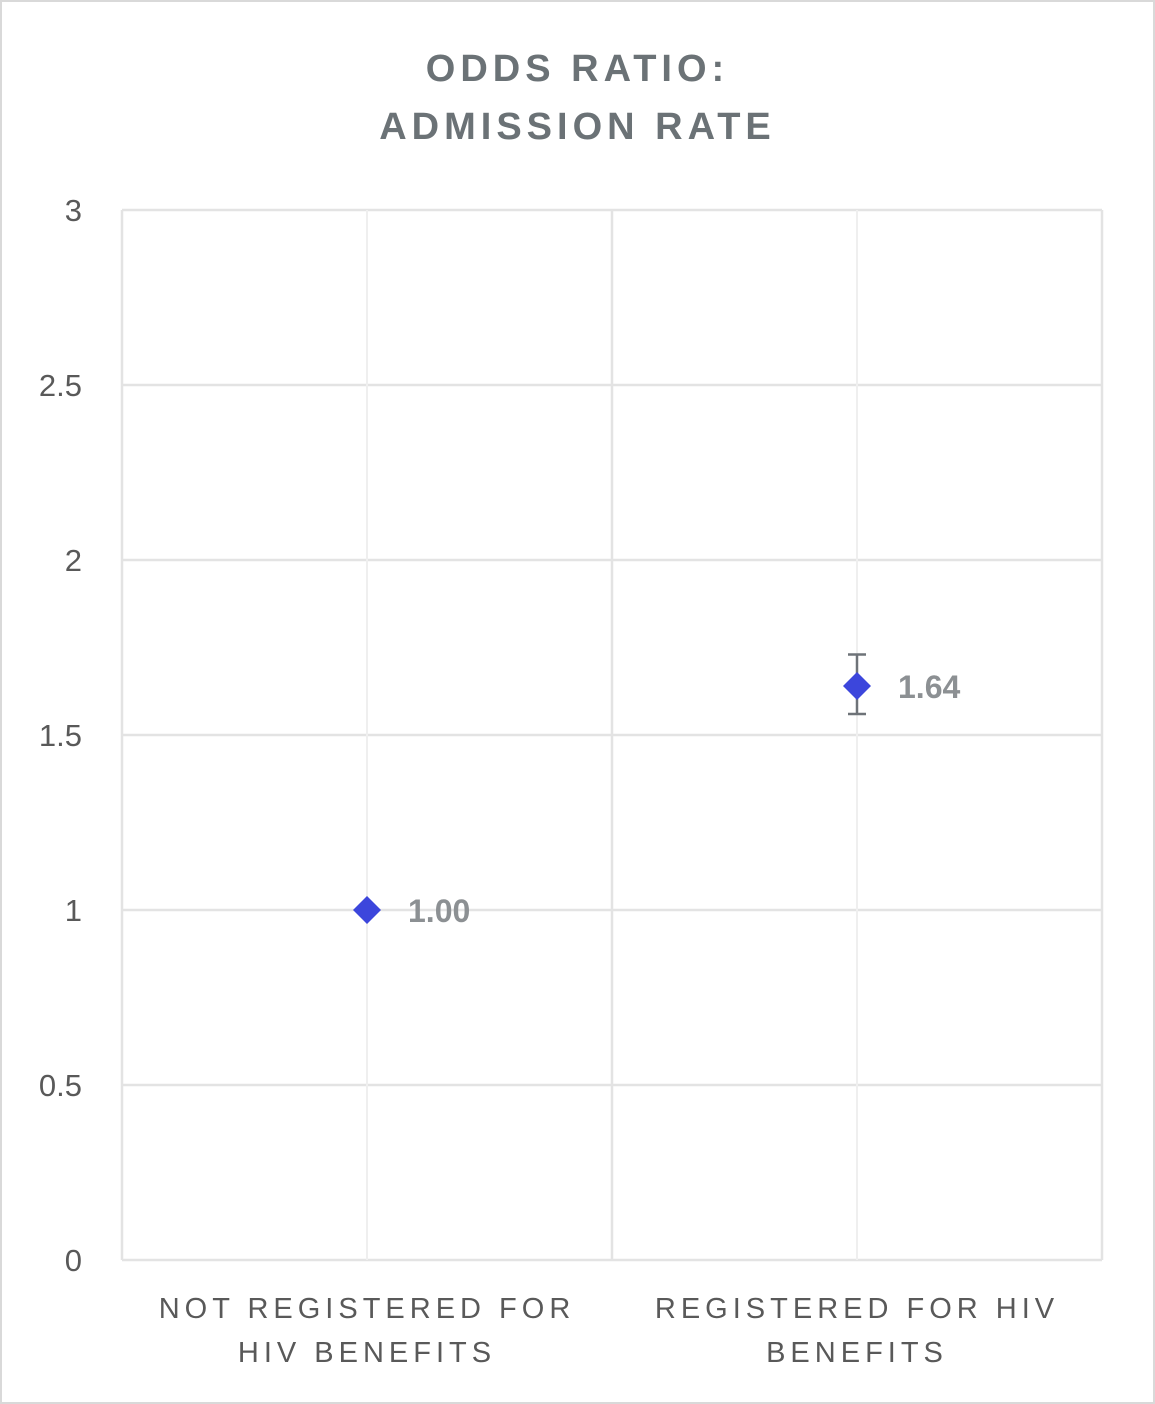 The height and width of the screenshot is (1404, 1155). I want to click on data-label: 1.00, so click(439, 911).